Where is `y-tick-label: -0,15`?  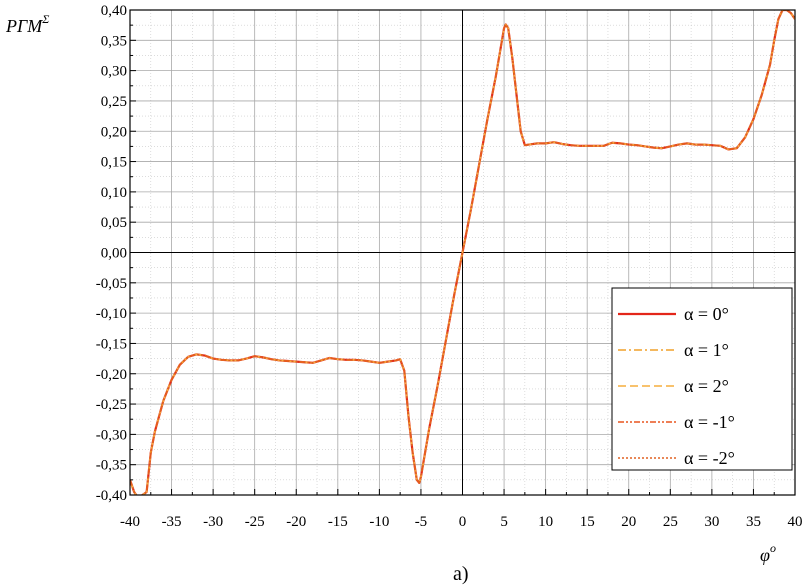
y-tick-label: -0,15 is located at coordinates (111, 344).